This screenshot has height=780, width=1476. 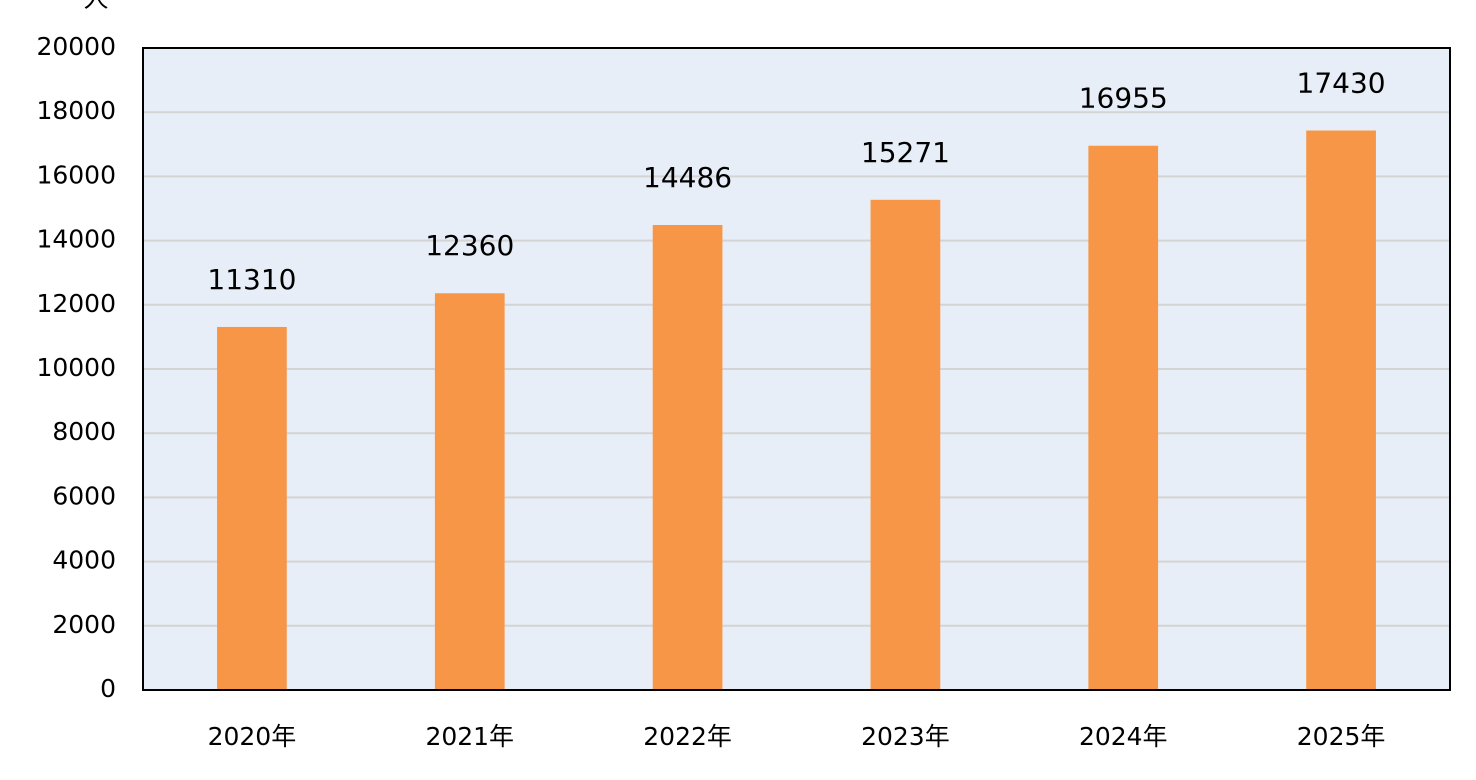 What do you see at coordinates (687, 177) in the screenshot?
I see `value-label: 14486` at bounding box center [687, 177].